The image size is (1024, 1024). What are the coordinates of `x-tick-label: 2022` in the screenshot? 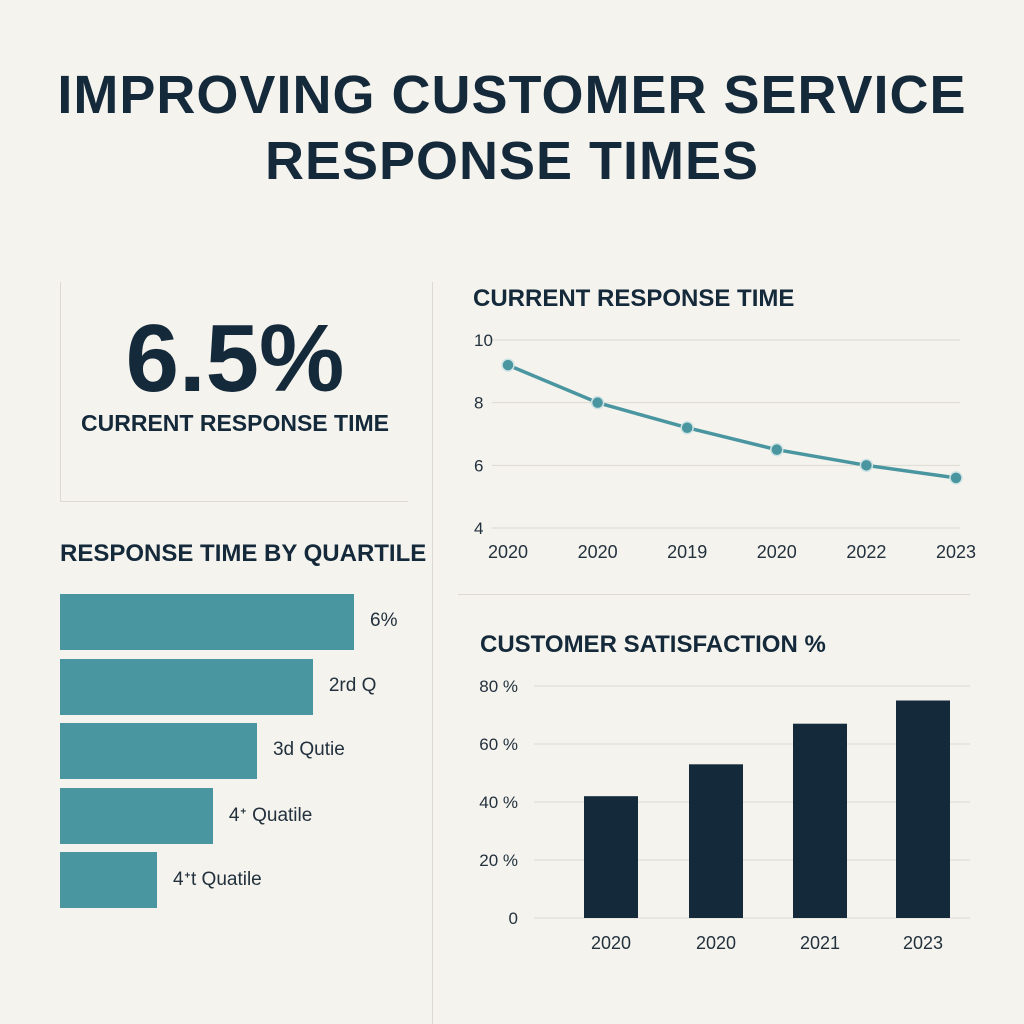 It's located at (866, 552).